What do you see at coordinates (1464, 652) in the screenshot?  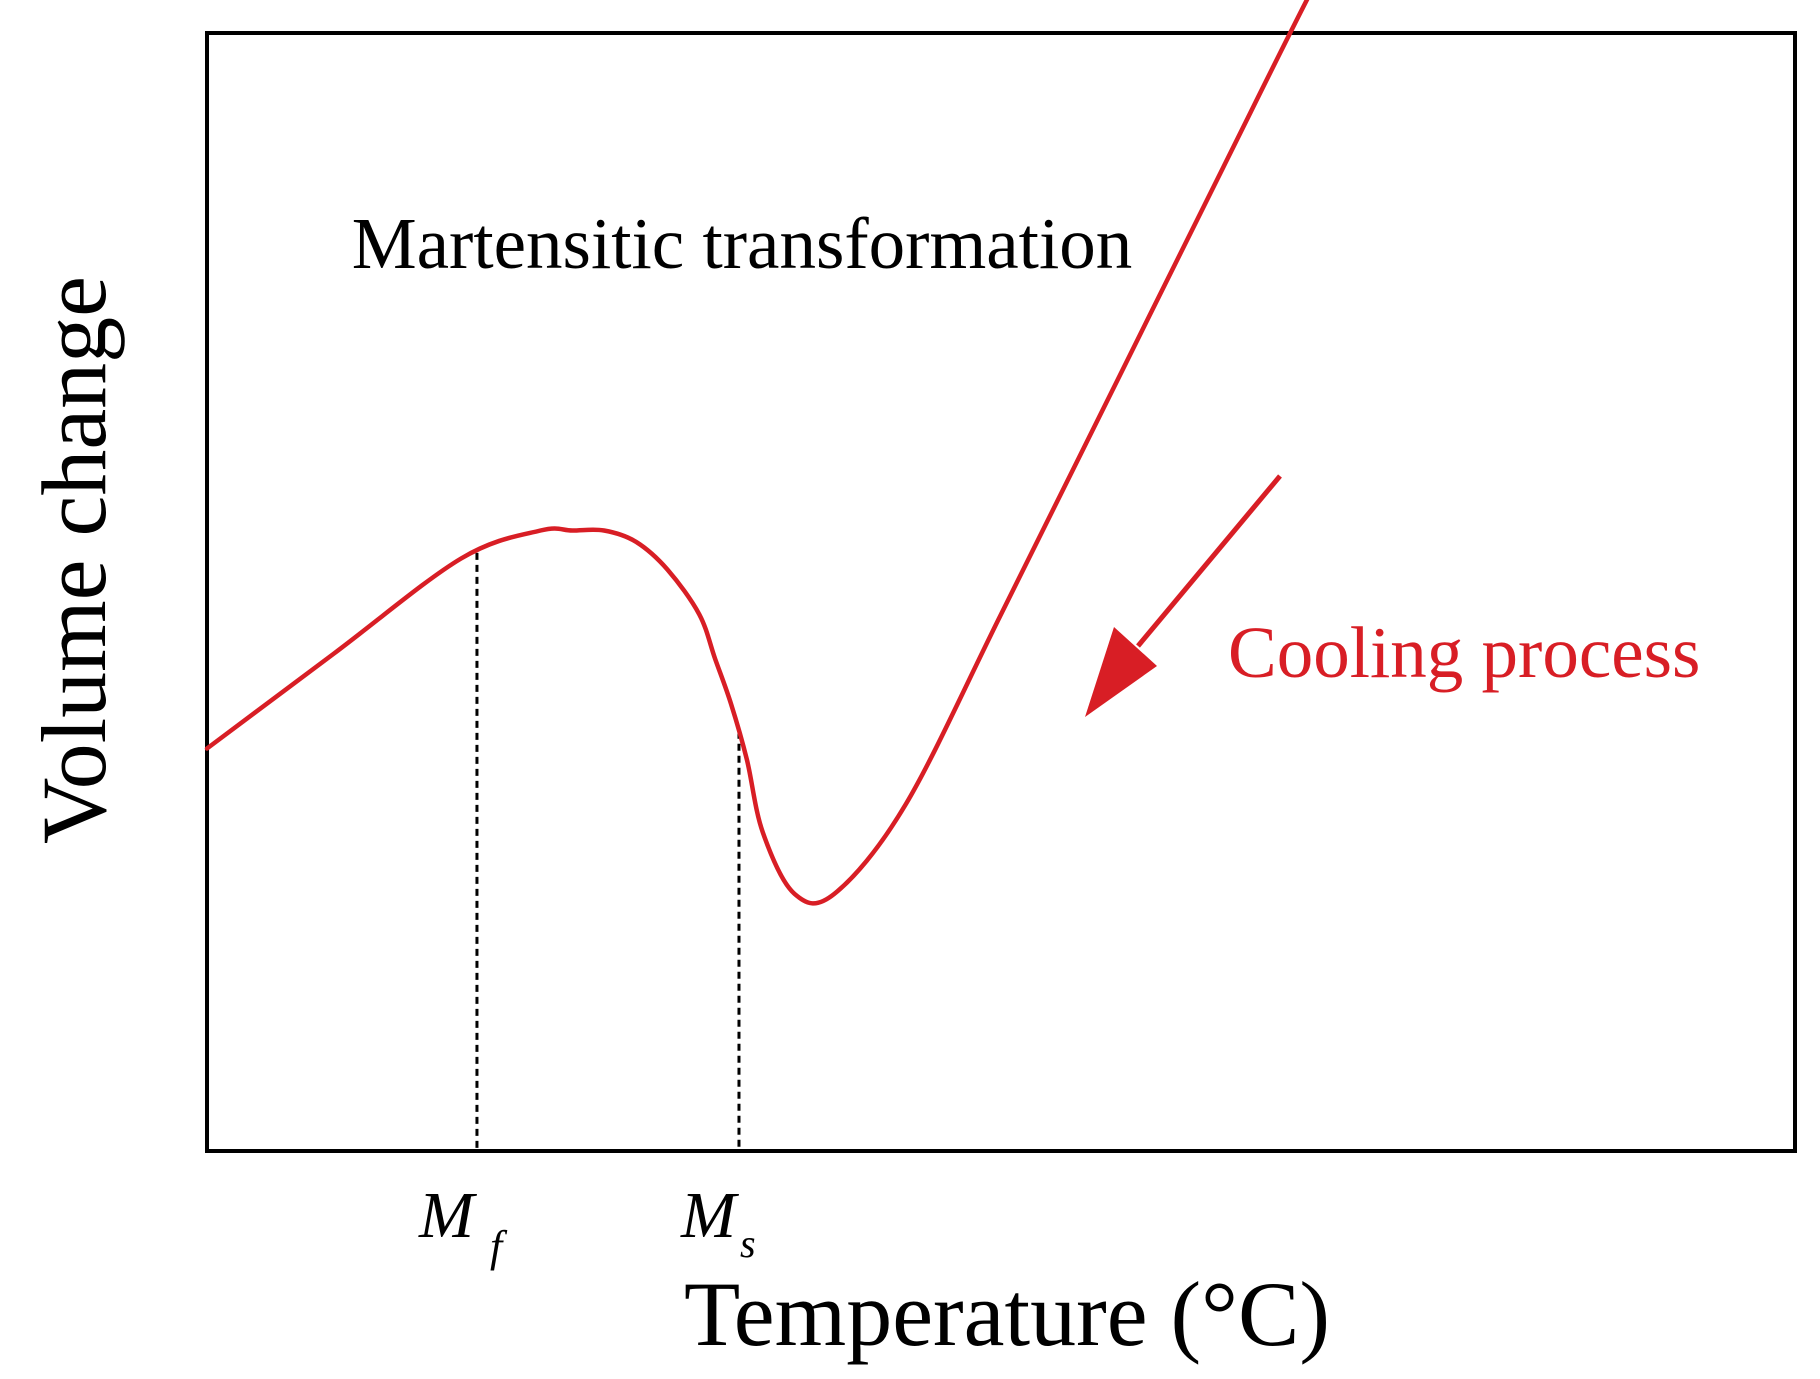 I see `cooling-process-label: Cooling process` at bounding box center [1464, 652].